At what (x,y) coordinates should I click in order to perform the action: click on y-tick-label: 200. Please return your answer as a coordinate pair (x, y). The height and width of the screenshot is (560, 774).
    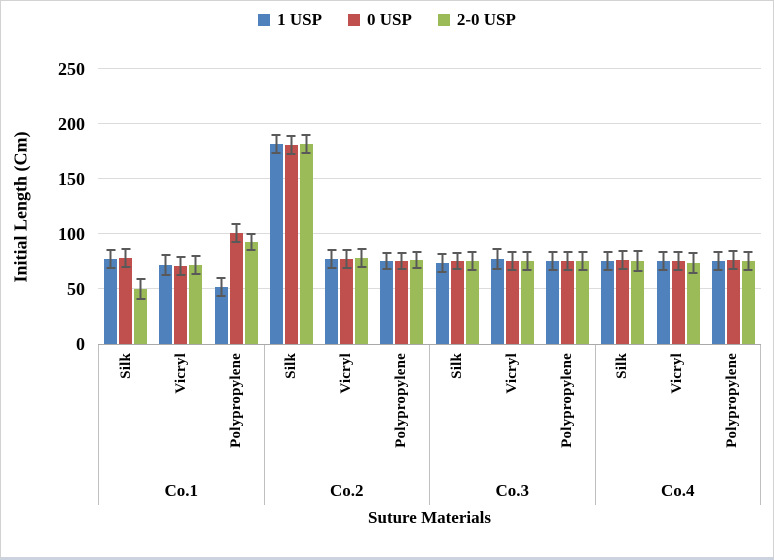
    Looking at the image, I should click on (71, 124).